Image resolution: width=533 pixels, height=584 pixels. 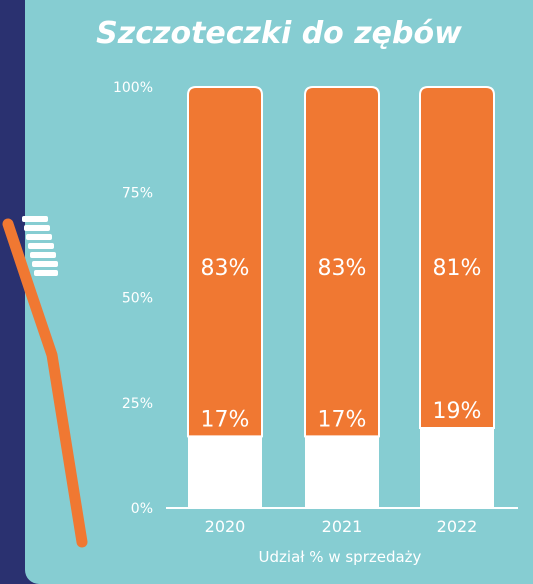 I want to click on data-label: 19%, so click(x=457, y=411).